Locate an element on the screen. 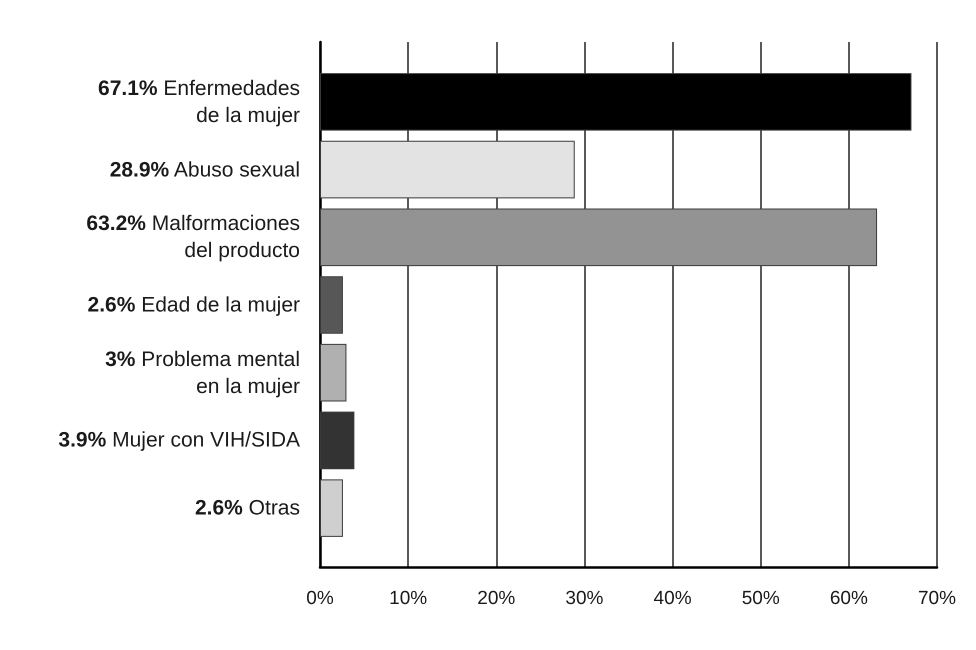 The width and height of the screenshot is (976, 650). y-tick-label: 3.9% Mujer con VIH/SIDA is located at coordinates (179, 441).